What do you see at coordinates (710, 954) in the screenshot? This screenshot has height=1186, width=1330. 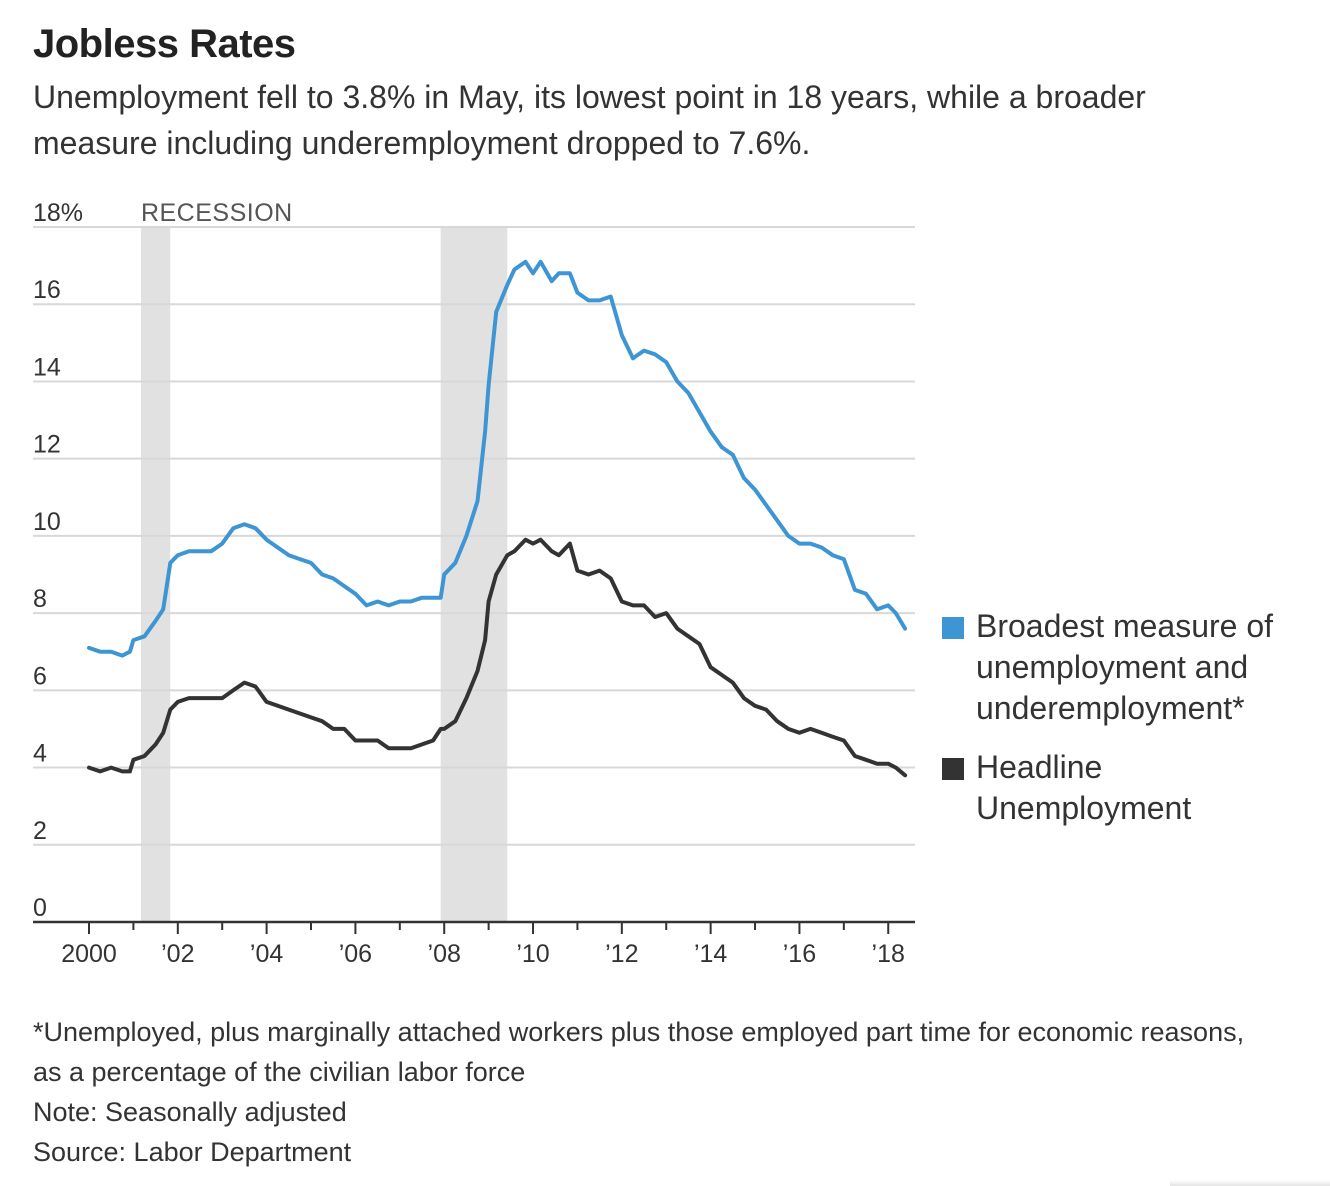 I see `x-tick-label-2014: ’14` at bounding box center [710, 954].